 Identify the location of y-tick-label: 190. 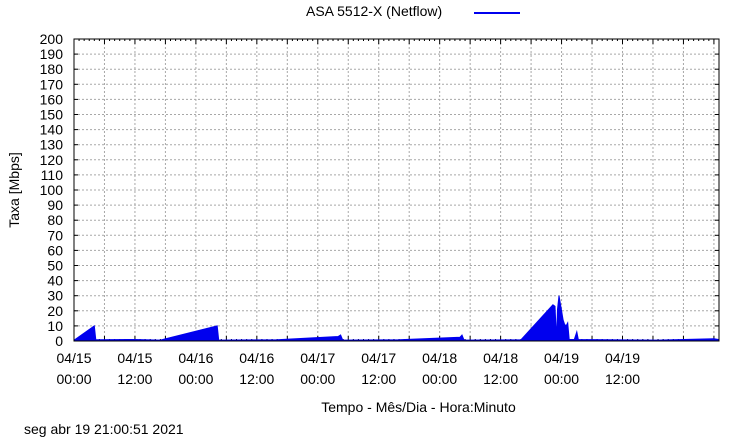
(52, 54).